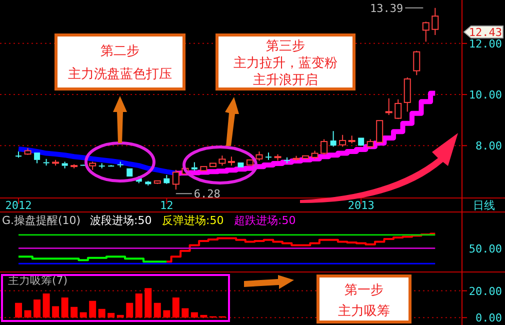 The image size is (505, 325). I want to click on annotation: 主升浪开启, so click(285, 80).